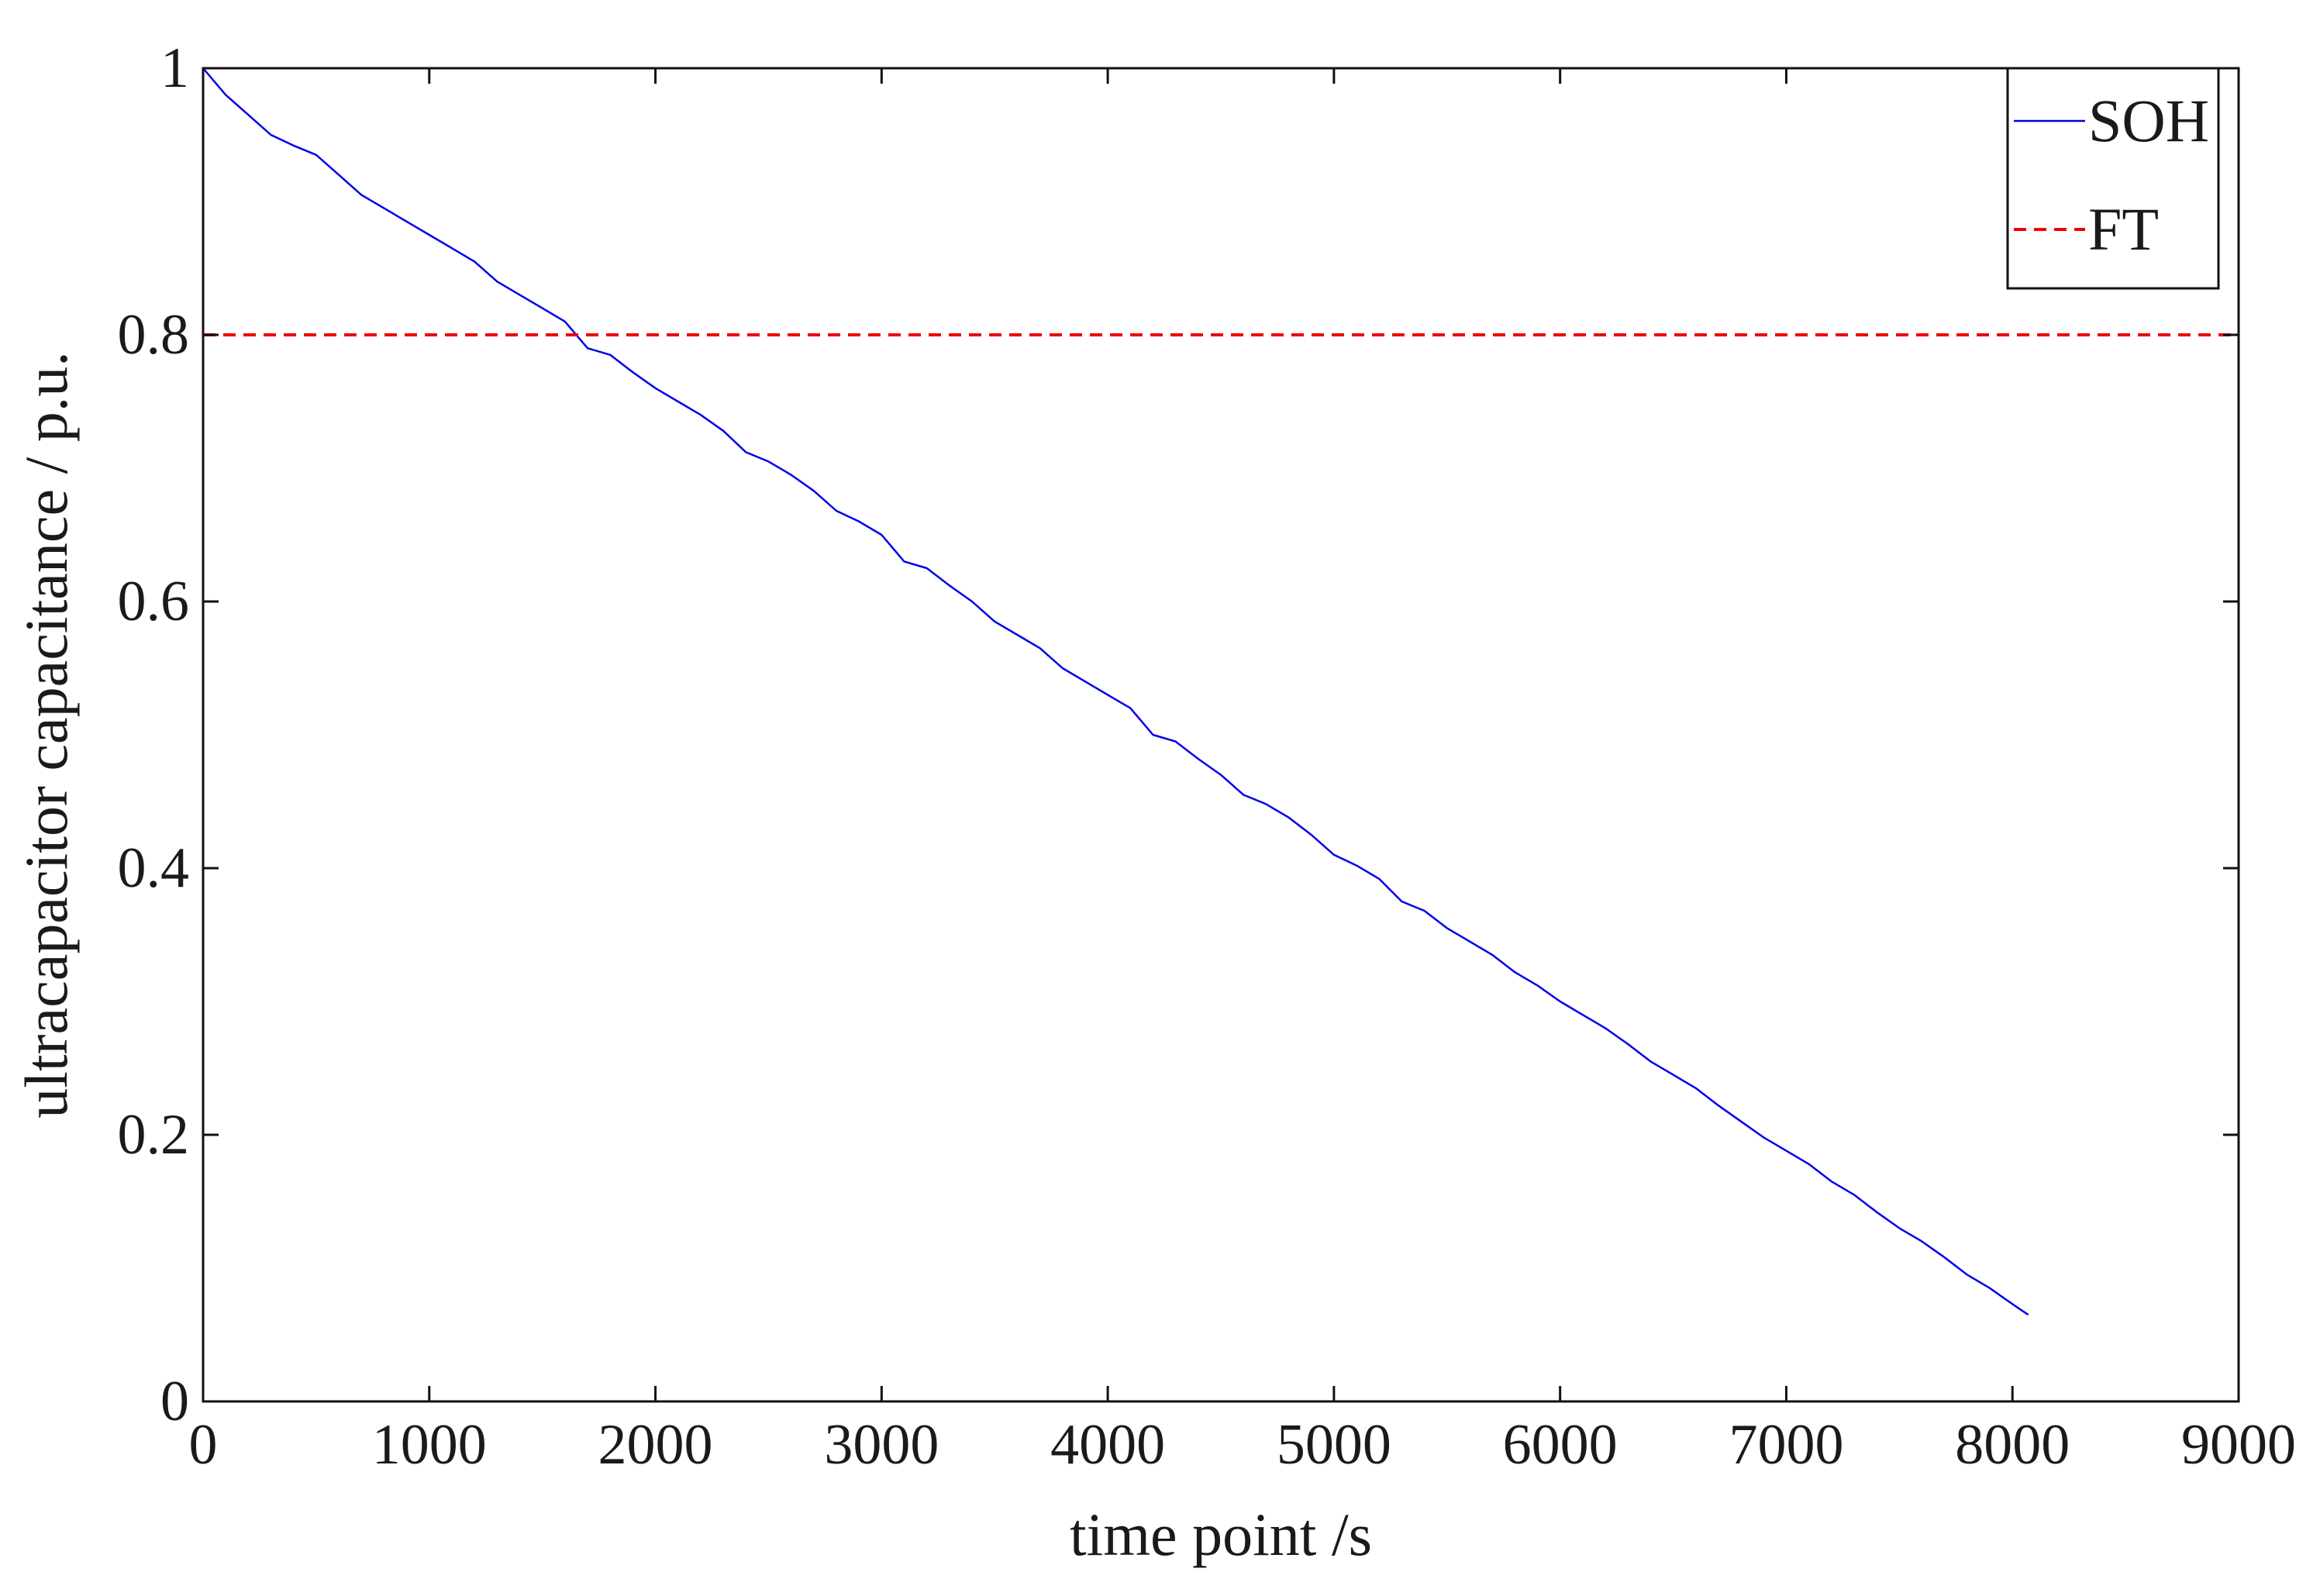 This screenshot has width=2320, height=1596. I want to click on legend-label: SOH, so click(2148, 120).